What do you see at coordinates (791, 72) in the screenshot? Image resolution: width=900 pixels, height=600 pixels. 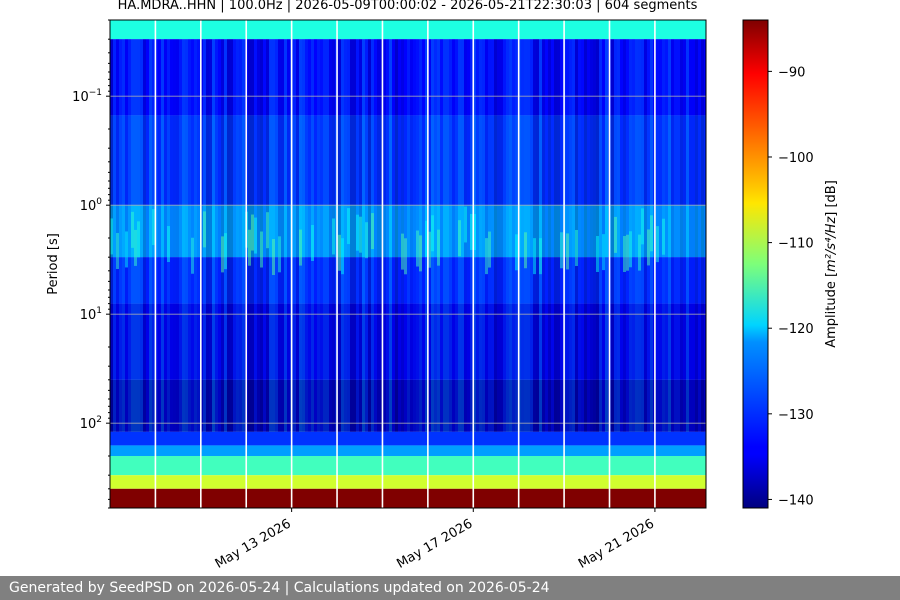 I see `colorbar-tick-label: −90` at bounding box center [791, 72].